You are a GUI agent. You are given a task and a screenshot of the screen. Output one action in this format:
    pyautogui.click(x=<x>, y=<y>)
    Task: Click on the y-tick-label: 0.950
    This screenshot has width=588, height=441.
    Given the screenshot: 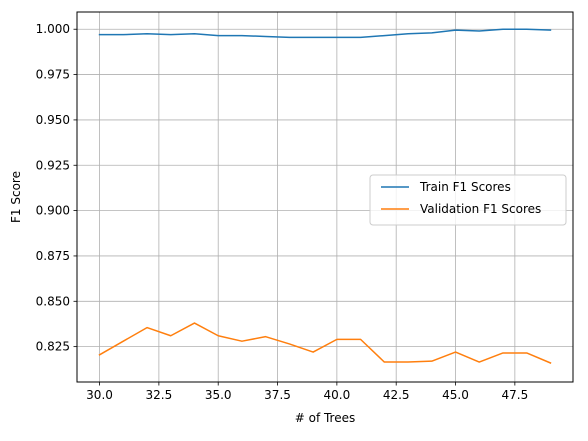 What is the action you would take?
    pyautogui.click(x=53, y=120)
    